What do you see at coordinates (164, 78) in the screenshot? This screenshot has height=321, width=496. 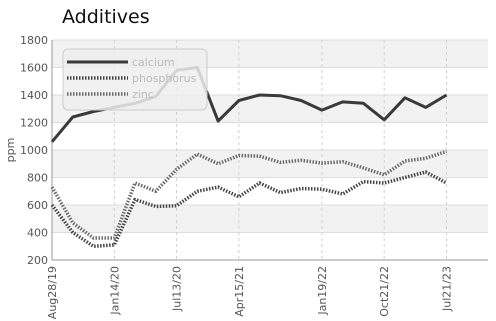 I see `legend-label-phosphorus: phosphorus` at bounding box center [164, 78].